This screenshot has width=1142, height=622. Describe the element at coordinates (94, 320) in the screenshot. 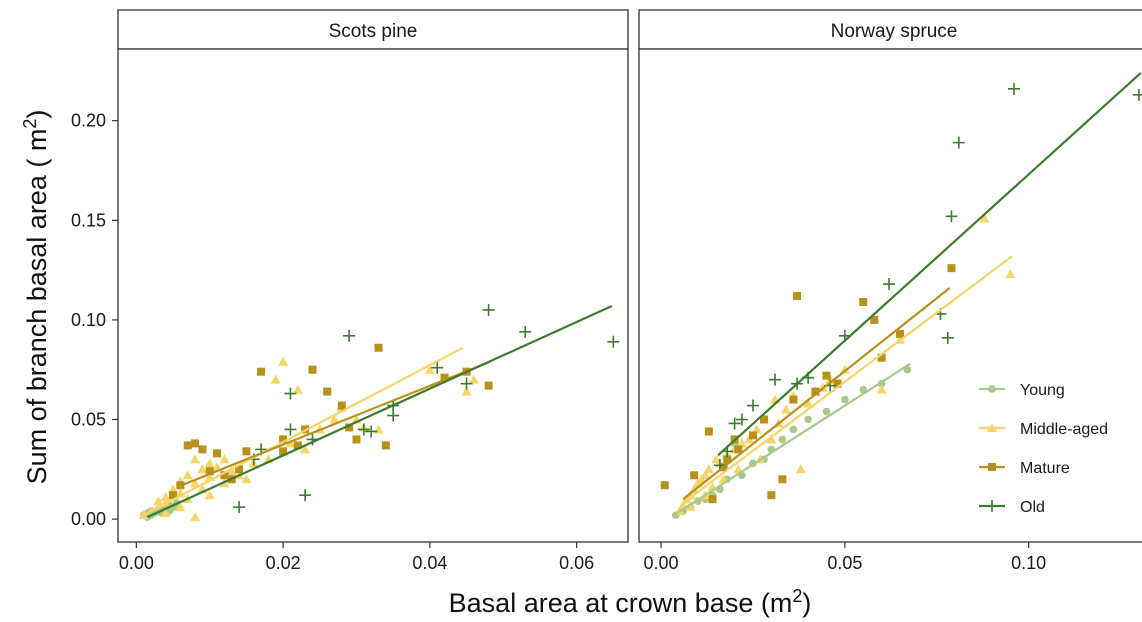

I see `y-axis: 0.00 0.05 0.10 0.15 0.20` at that location.